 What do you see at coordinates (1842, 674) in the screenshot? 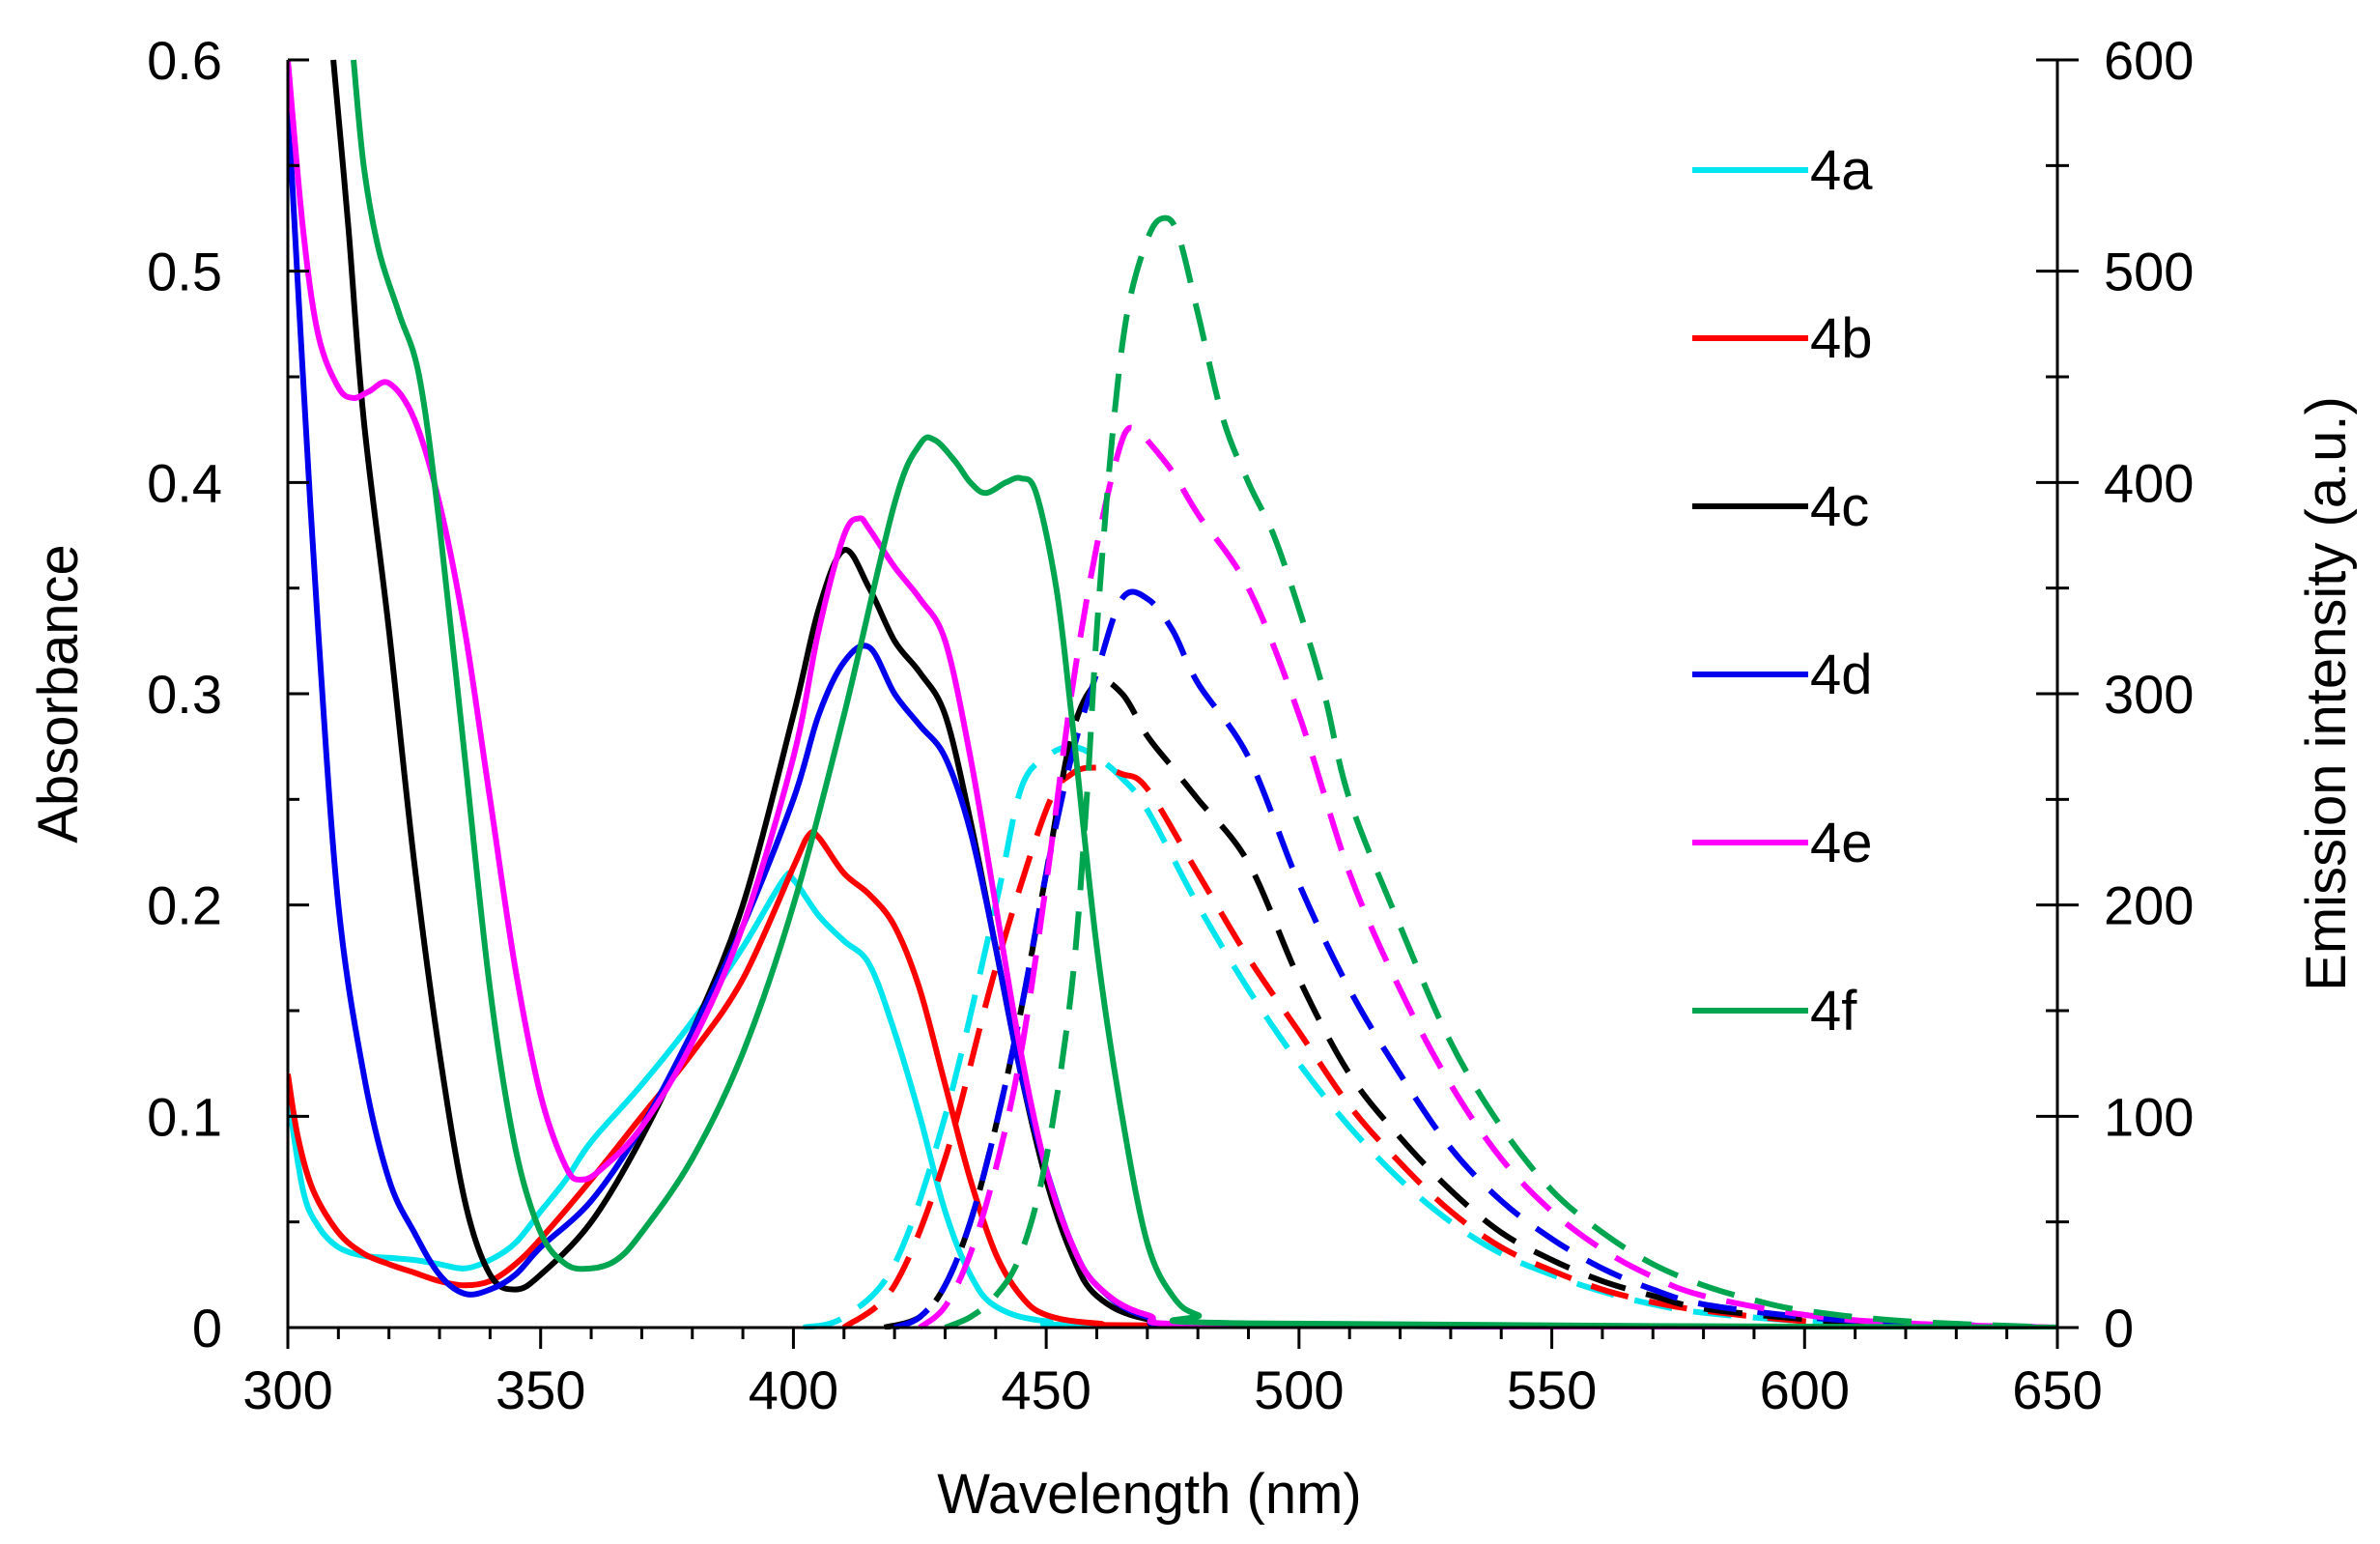
I see `legend-label-4d: 4d` at bounding box center [1842, 674].